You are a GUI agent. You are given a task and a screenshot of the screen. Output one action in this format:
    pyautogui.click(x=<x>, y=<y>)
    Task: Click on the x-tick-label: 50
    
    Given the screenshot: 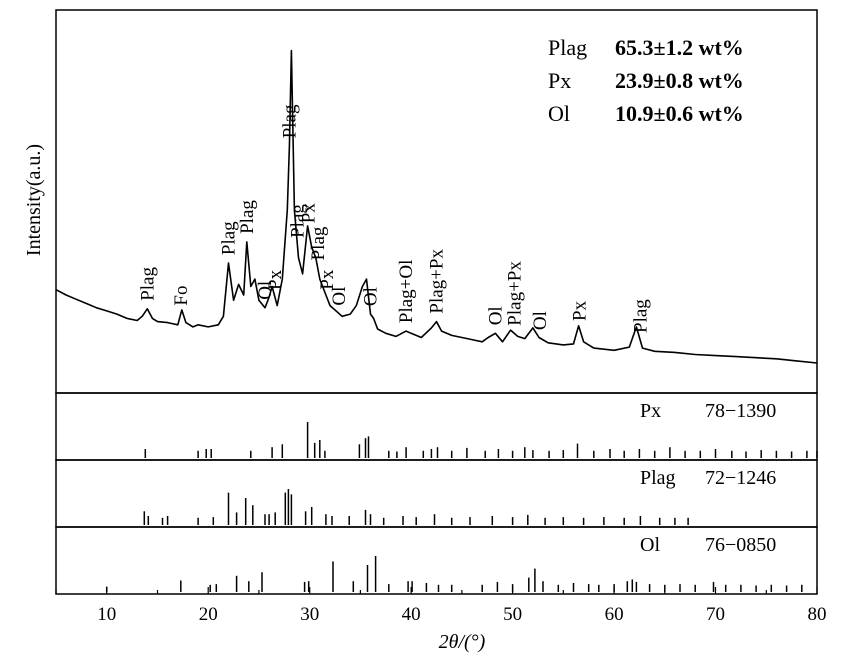 What is the action you would take?
    pyautogui.click(x=512, y=614)
    